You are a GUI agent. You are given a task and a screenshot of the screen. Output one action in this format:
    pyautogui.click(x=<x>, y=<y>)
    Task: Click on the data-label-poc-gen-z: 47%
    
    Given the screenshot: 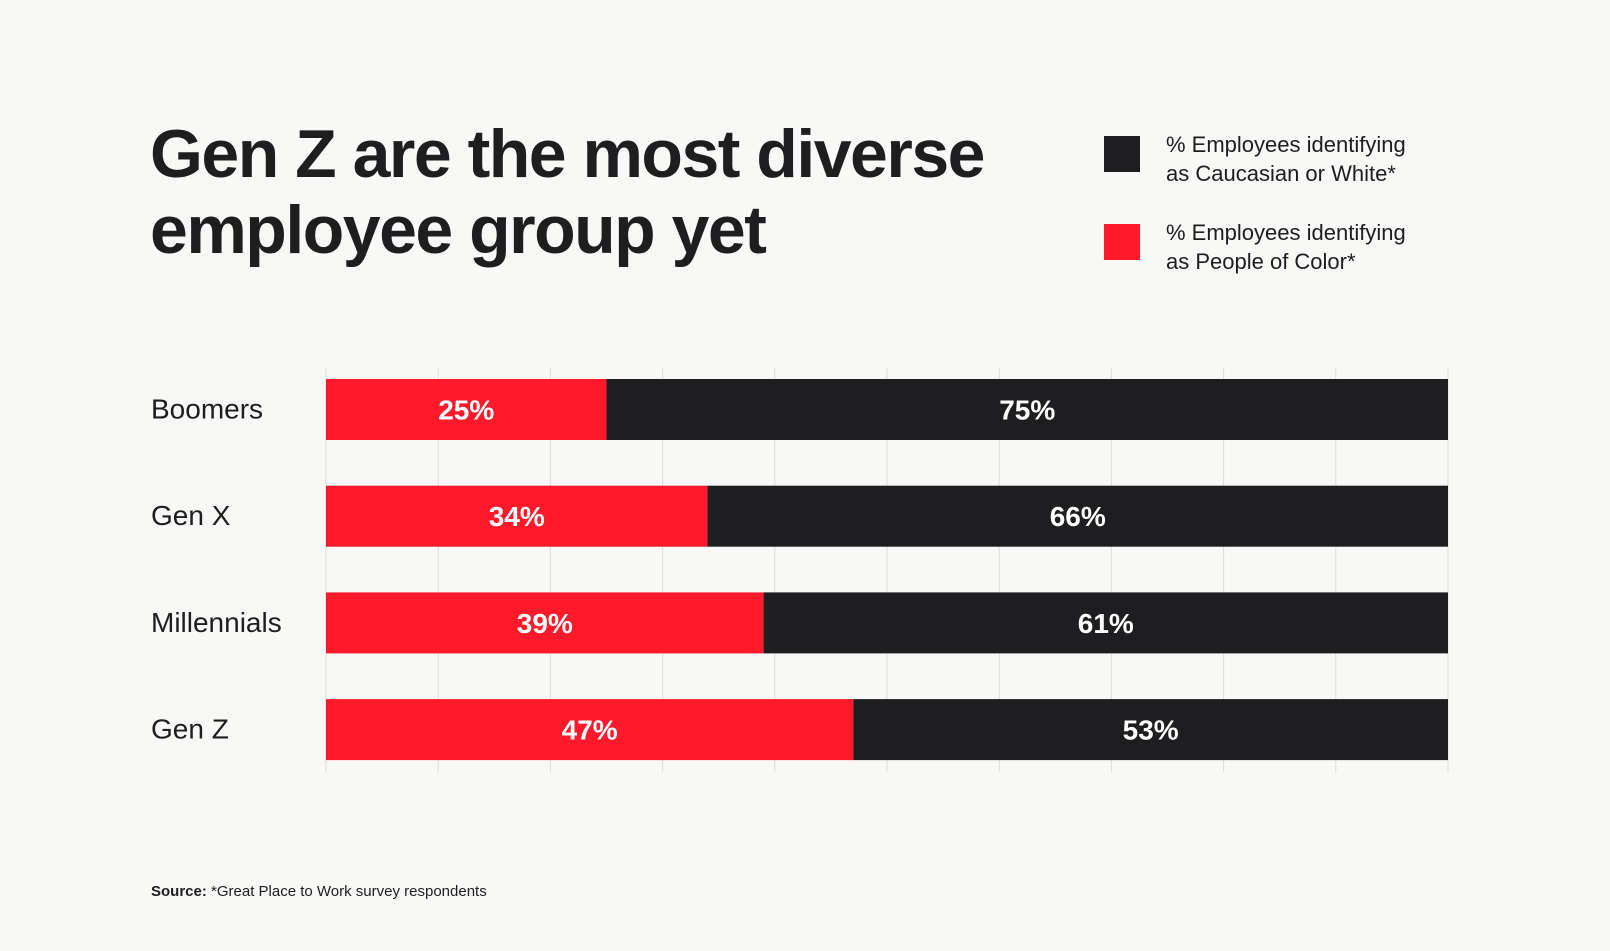 What is the action you would take?
    pyautogui.click(x=590, y=730)
    